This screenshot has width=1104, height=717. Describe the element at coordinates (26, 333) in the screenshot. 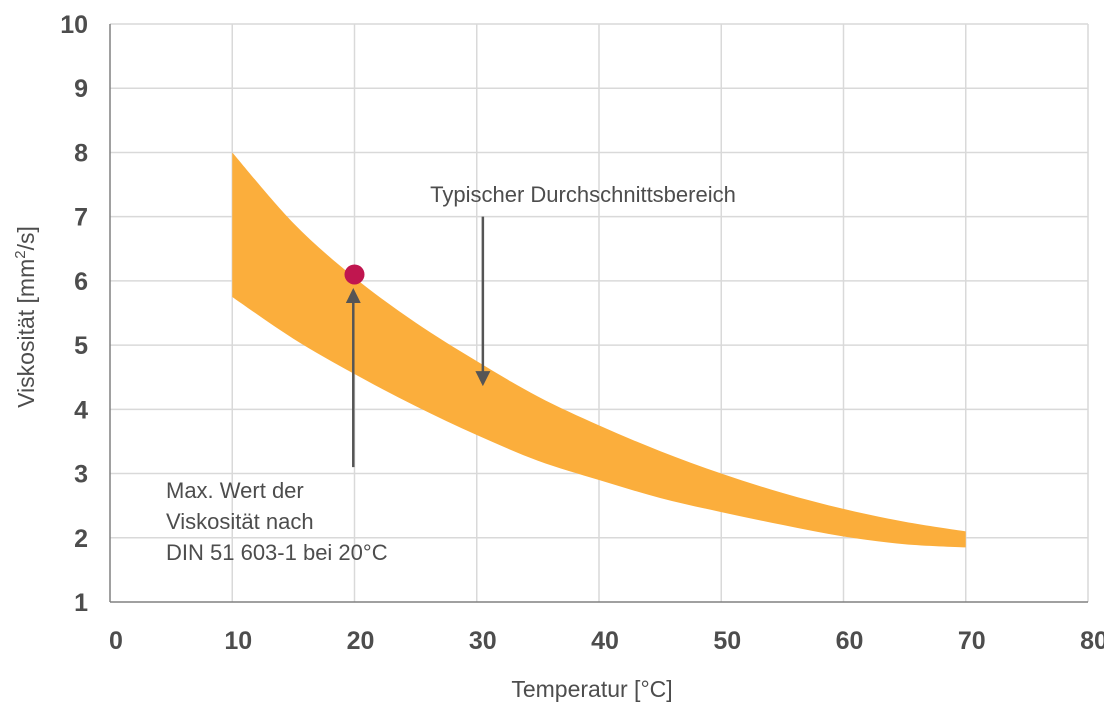

I see `y-axis-title-main: Viskosität [mm` at that location.